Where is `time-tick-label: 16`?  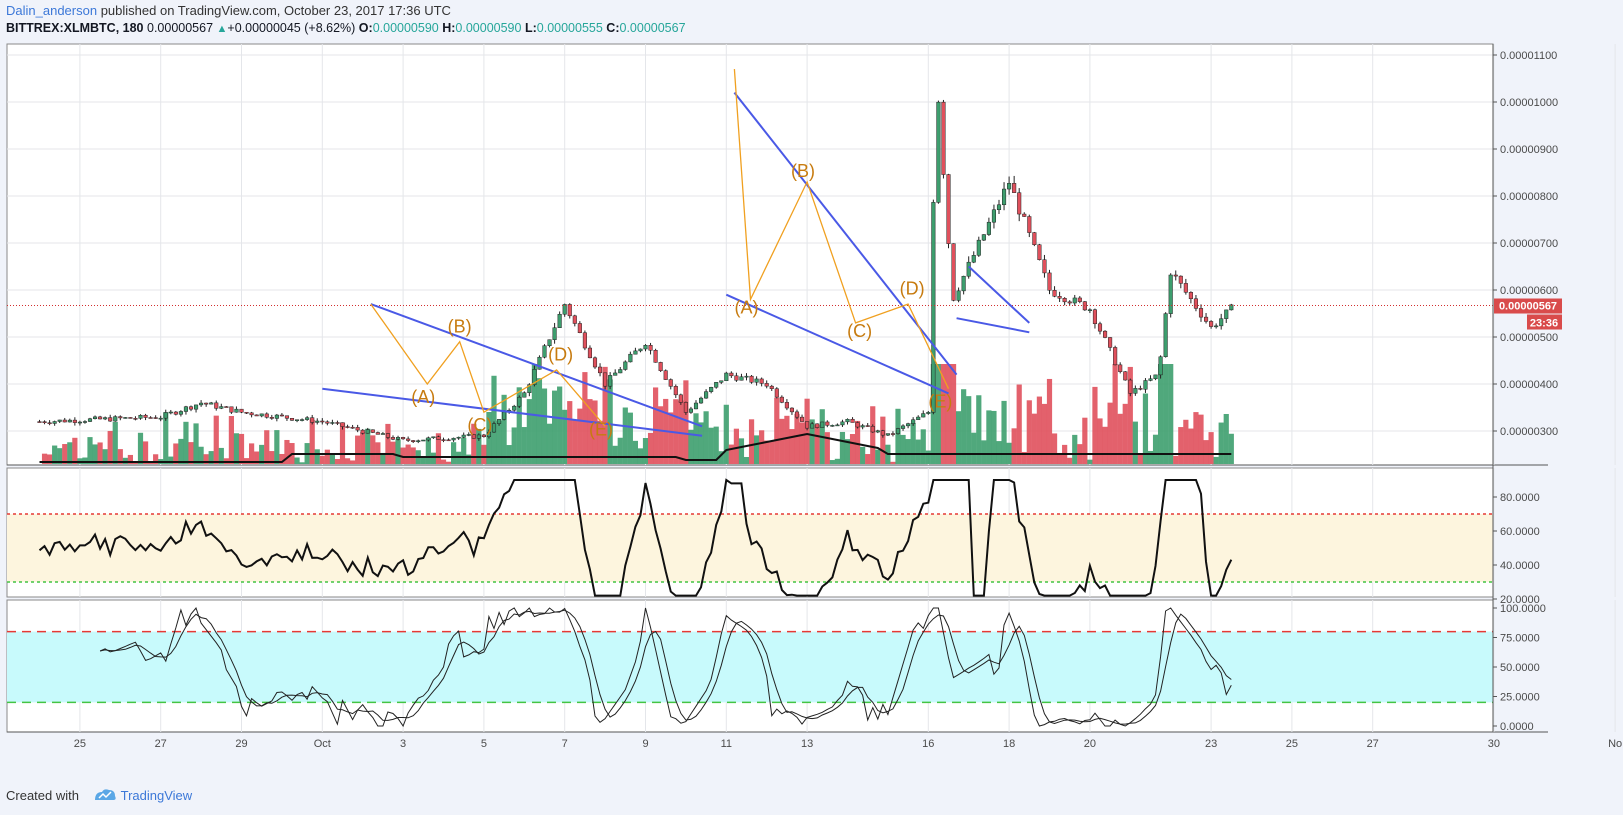 time-tick-label: 16 is located at coordinates (928, 744).